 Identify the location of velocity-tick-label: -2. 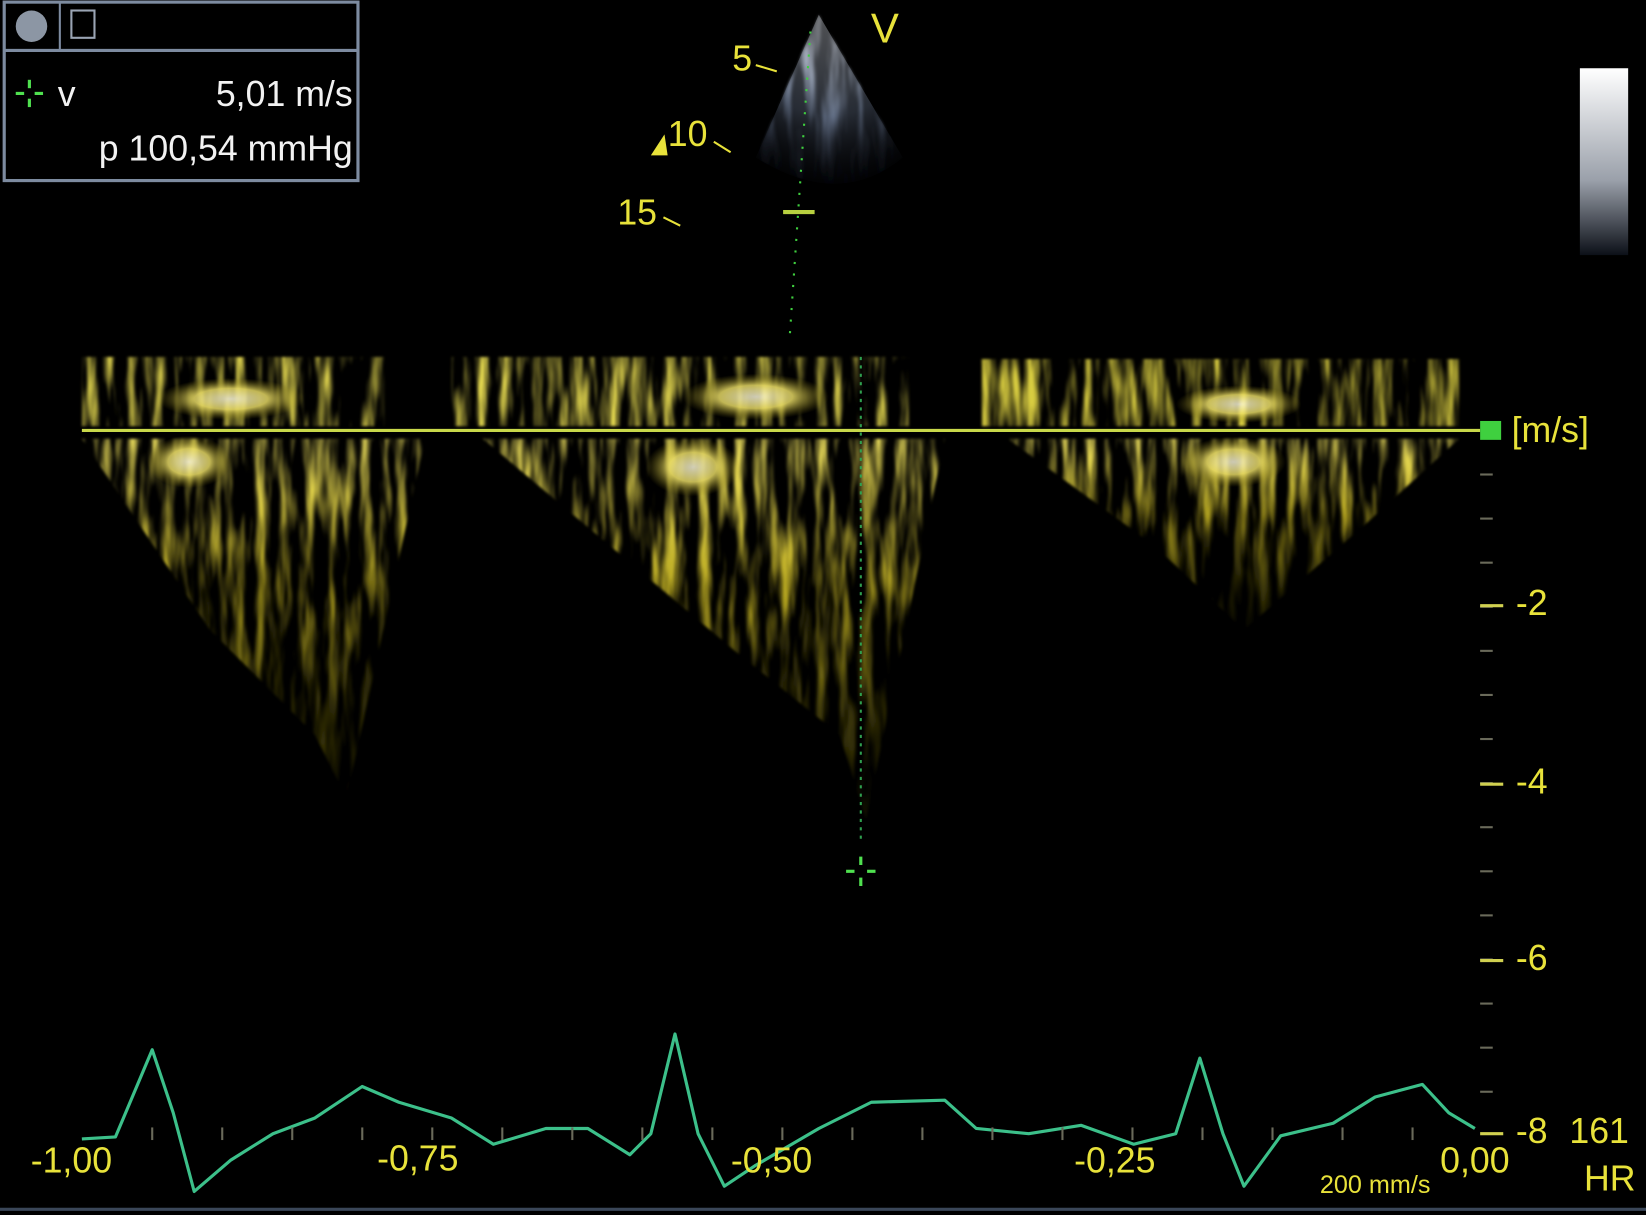
(1532, 603).